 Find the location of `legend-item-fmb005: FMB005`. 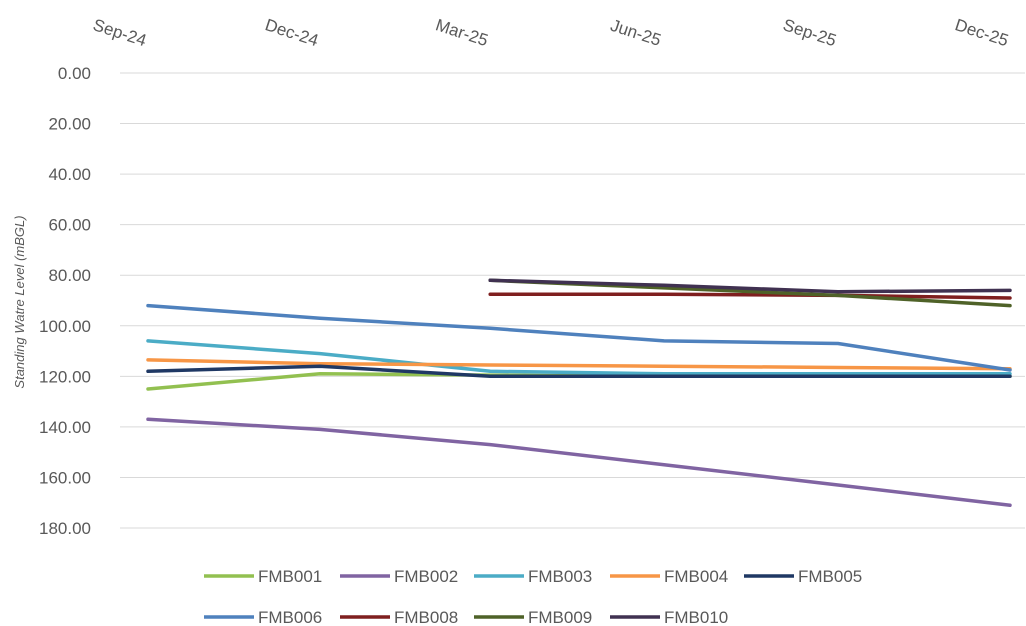

legend-item-fmb005: FMB005 is located at coordinates (803, 576).